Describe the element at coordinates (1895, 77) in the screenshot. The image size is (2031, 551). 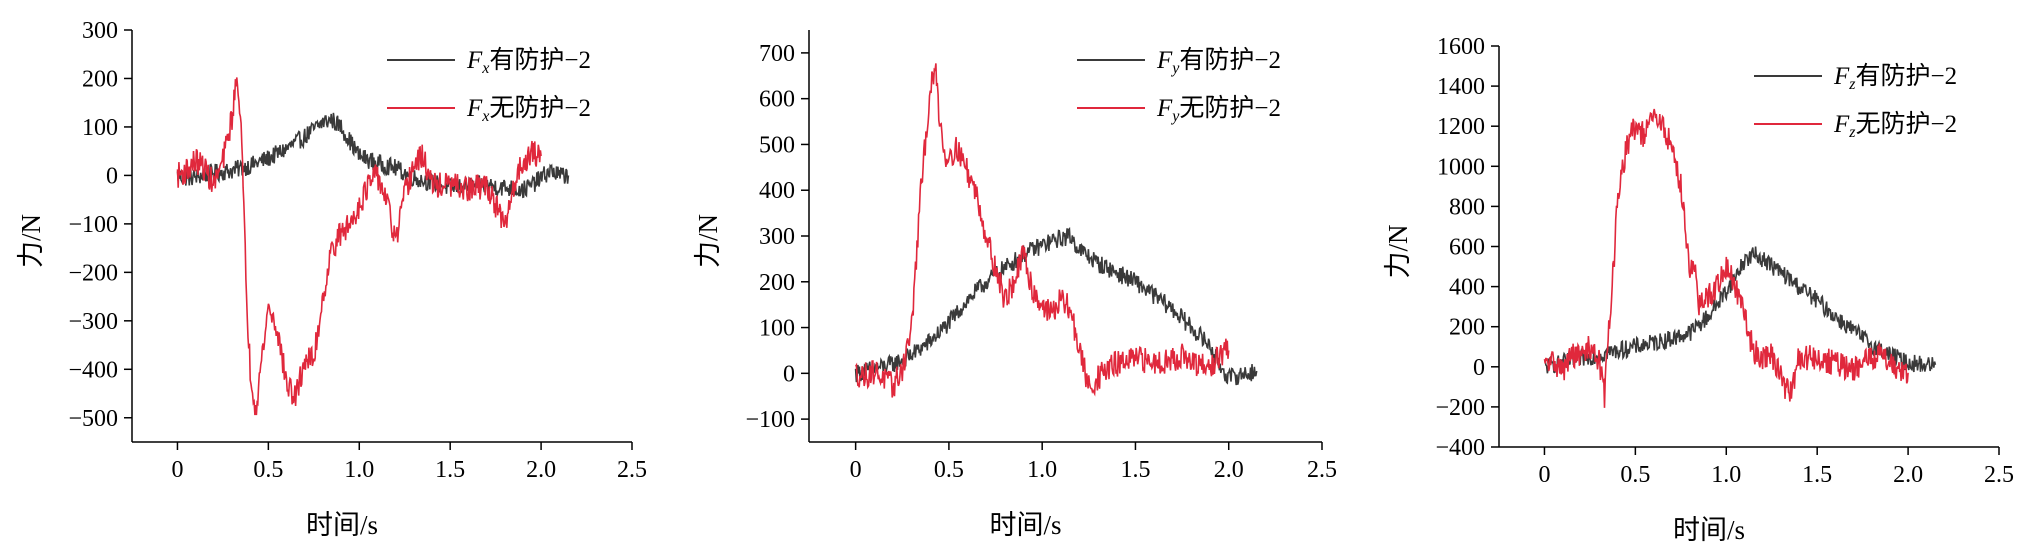
I see `legend-entry: Fz有防护−2` at that location.